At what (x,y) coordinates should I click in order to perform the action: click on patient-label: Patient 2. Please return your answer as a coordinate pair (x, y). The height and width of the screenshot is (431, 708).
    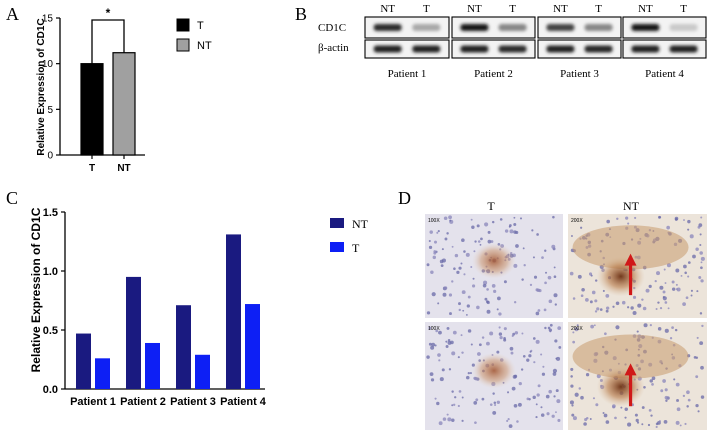
    Looking at the image, I should click on (493, 74).